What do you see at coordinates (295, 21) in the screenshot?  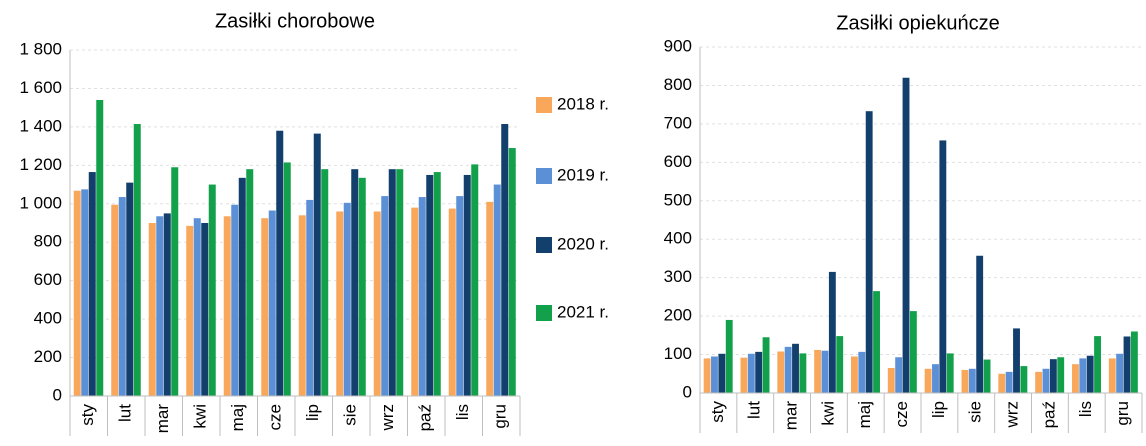 I see `chart-title: Zasiłki chorobowe` at bounding box center [295, 21].